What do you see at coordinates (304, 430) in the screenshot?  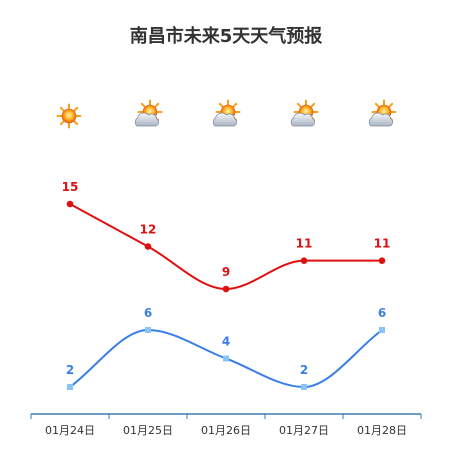 I see `x-tick-label: 01月27日` at bounding box center [304, 430].